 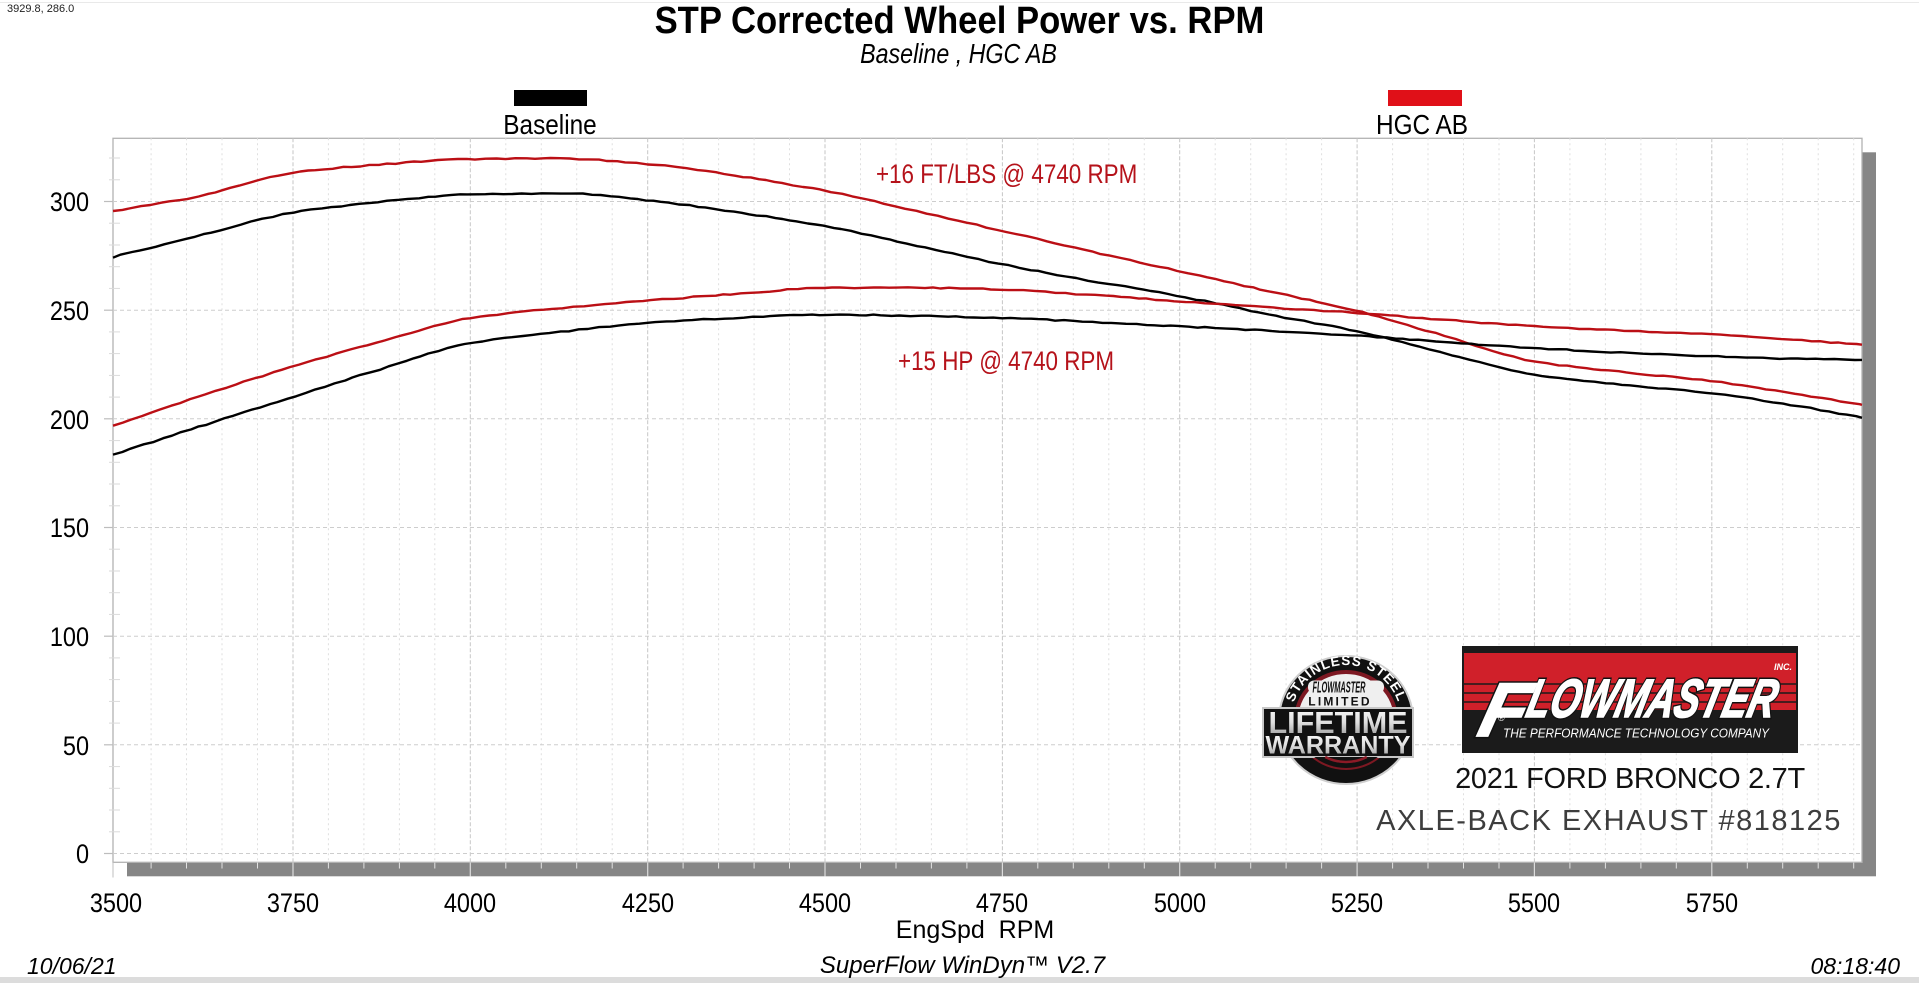 What do you see at coordinates (1783, 667) in the screenshot?
I see `svg-text: INC.` at bounding box center [1783, 667].